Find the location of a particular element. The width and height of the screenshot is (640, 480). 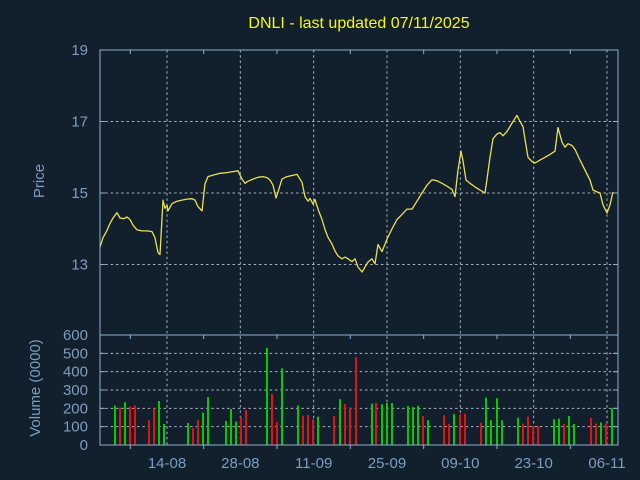

volume-y-tick-label: 300 is located at coordinates (75, 390).